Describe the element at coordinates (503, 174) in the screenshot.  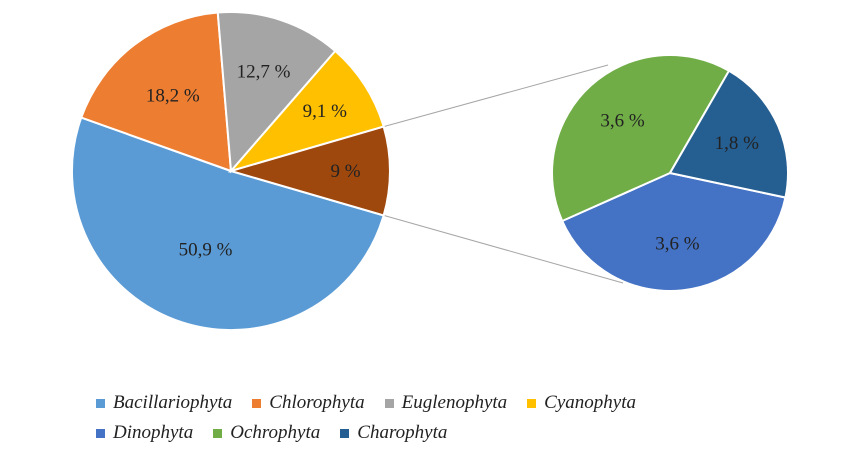
I see `connector-lines` at that location.